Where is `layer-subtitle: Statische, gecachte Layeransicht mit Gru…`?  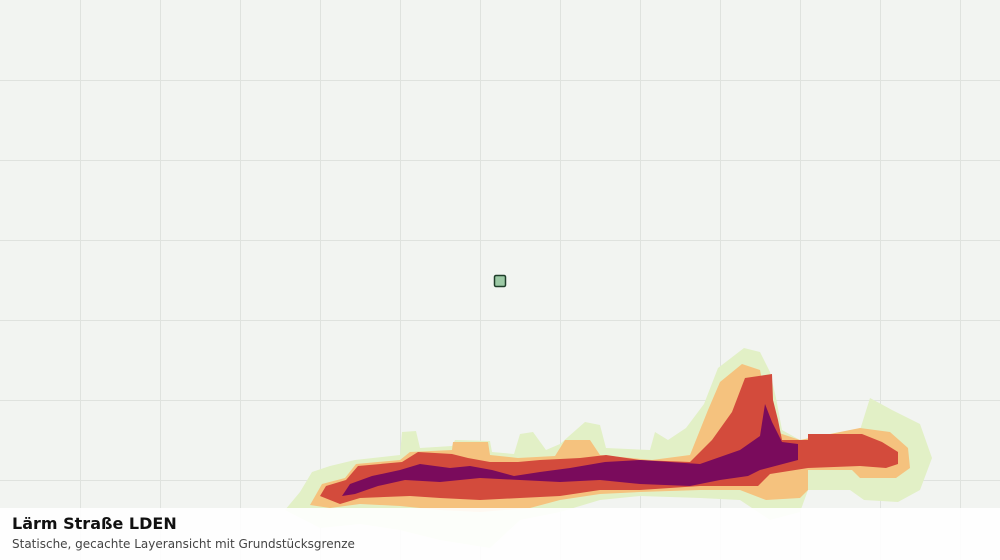
layer-subtitle: Statische, gecachte Layeransicht mit Gru… is located at coordinates (183, 544).